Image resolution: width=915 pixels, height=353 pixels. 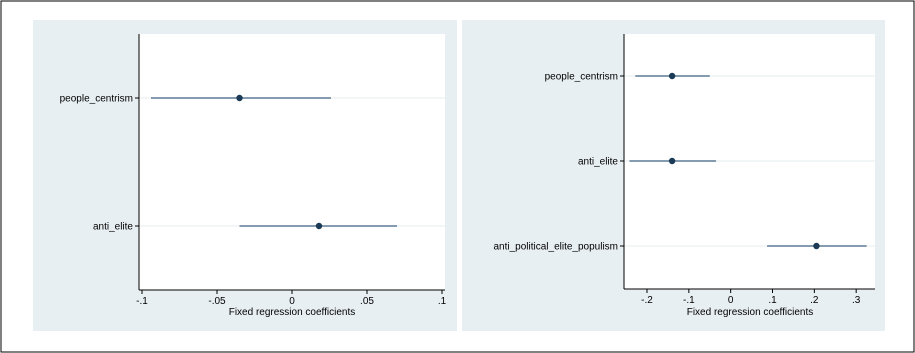 What do you see at coordinates (367, 301) in the screenshot?
I see `x-tick-label: .05` at bounding box center [367, 301].